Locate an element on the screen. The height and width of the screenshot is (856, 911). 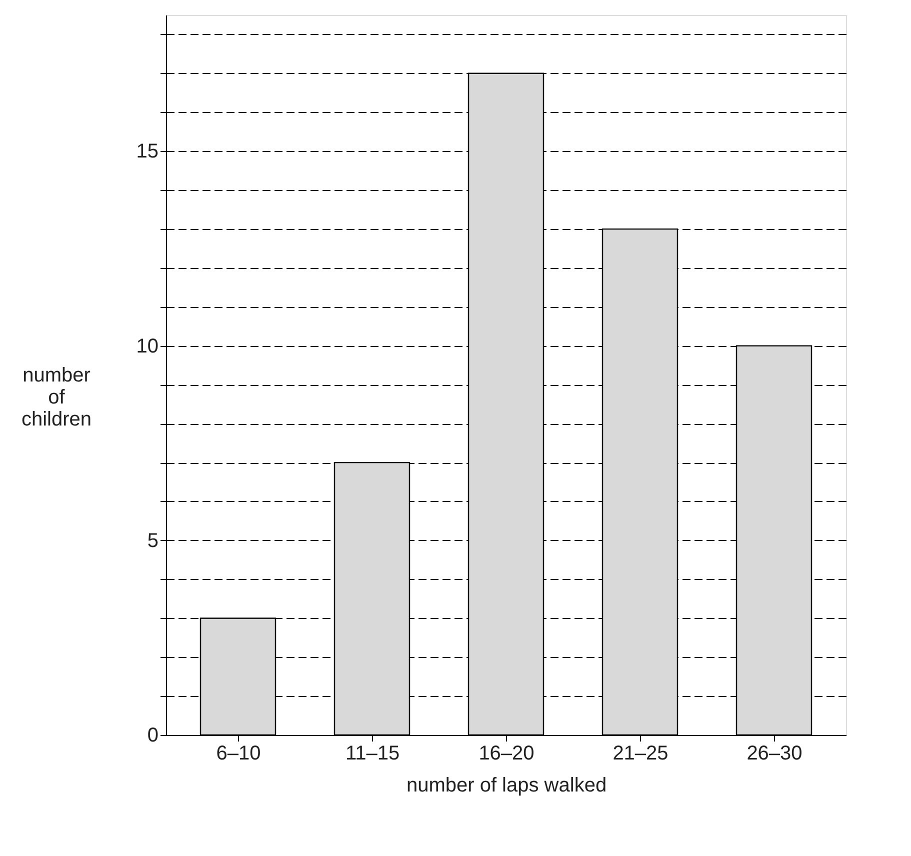
x-axis-title: number of laps walked is located at coordinates (506, 785).